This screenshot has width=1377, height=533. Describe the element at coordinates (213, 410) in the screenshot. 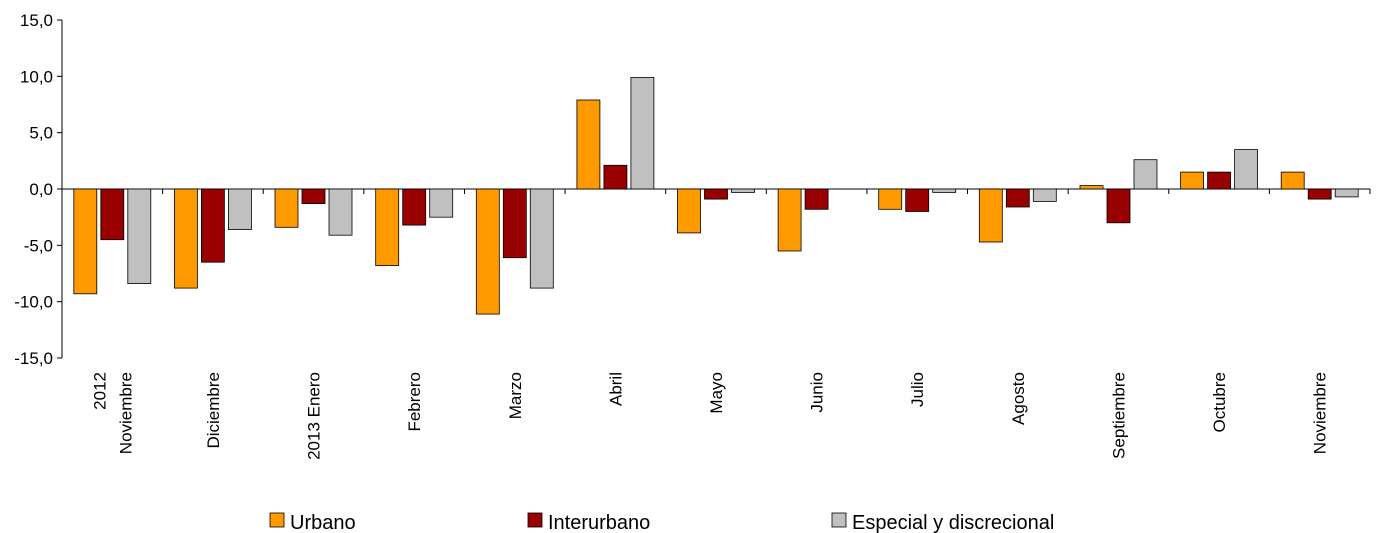

I see `category-label: Diciembre` at that location.